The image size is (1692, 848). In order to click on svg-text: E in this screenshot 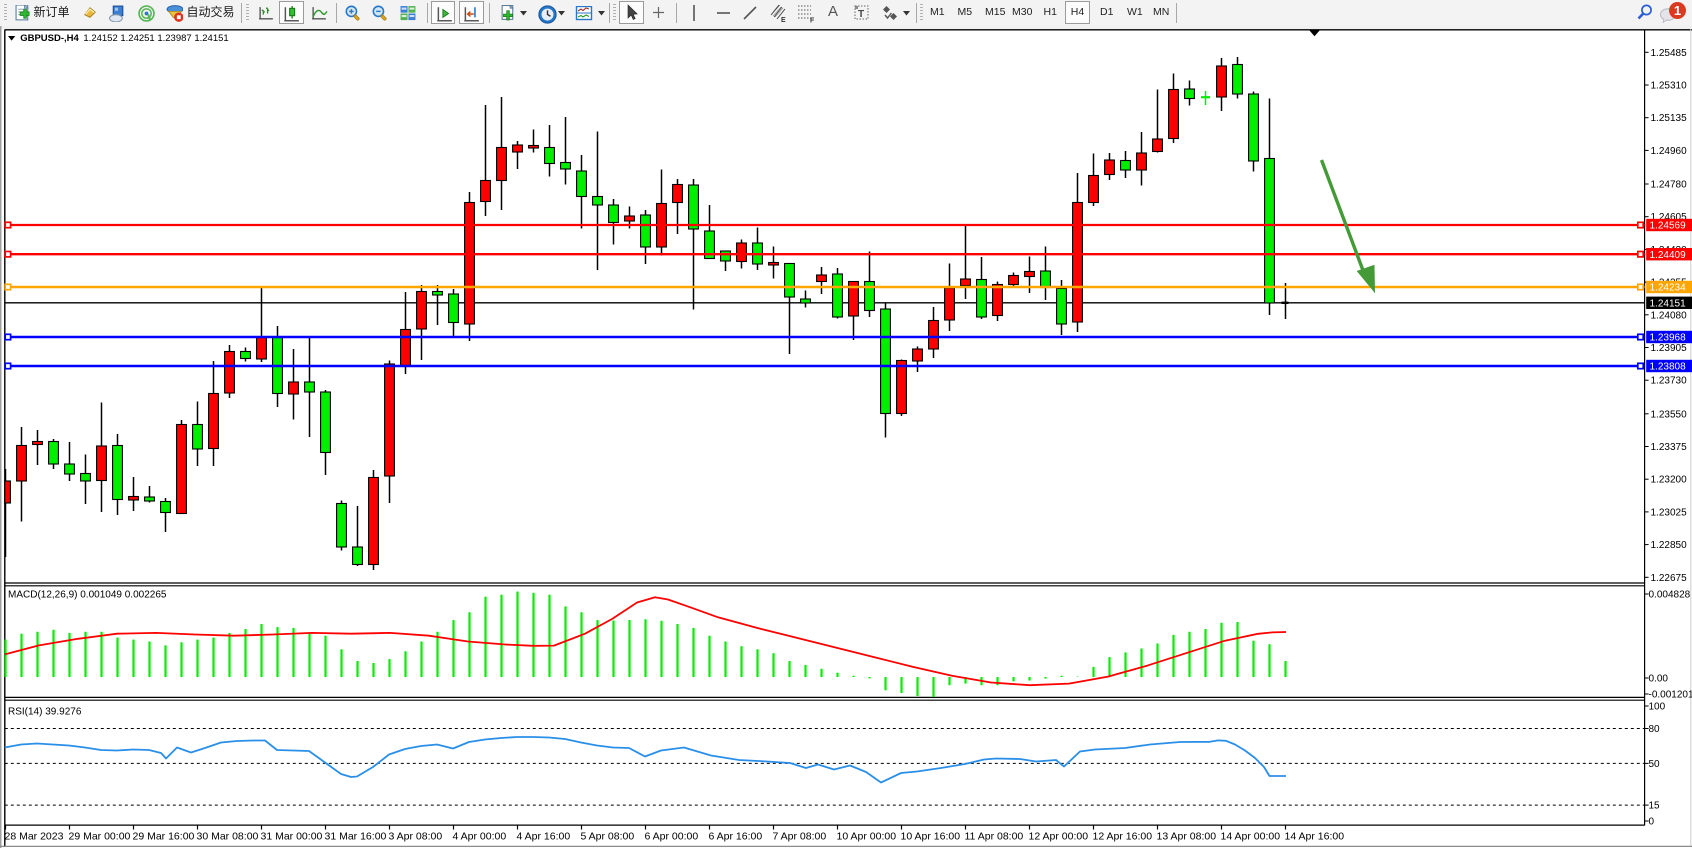, I will do `click(783, 20)`.